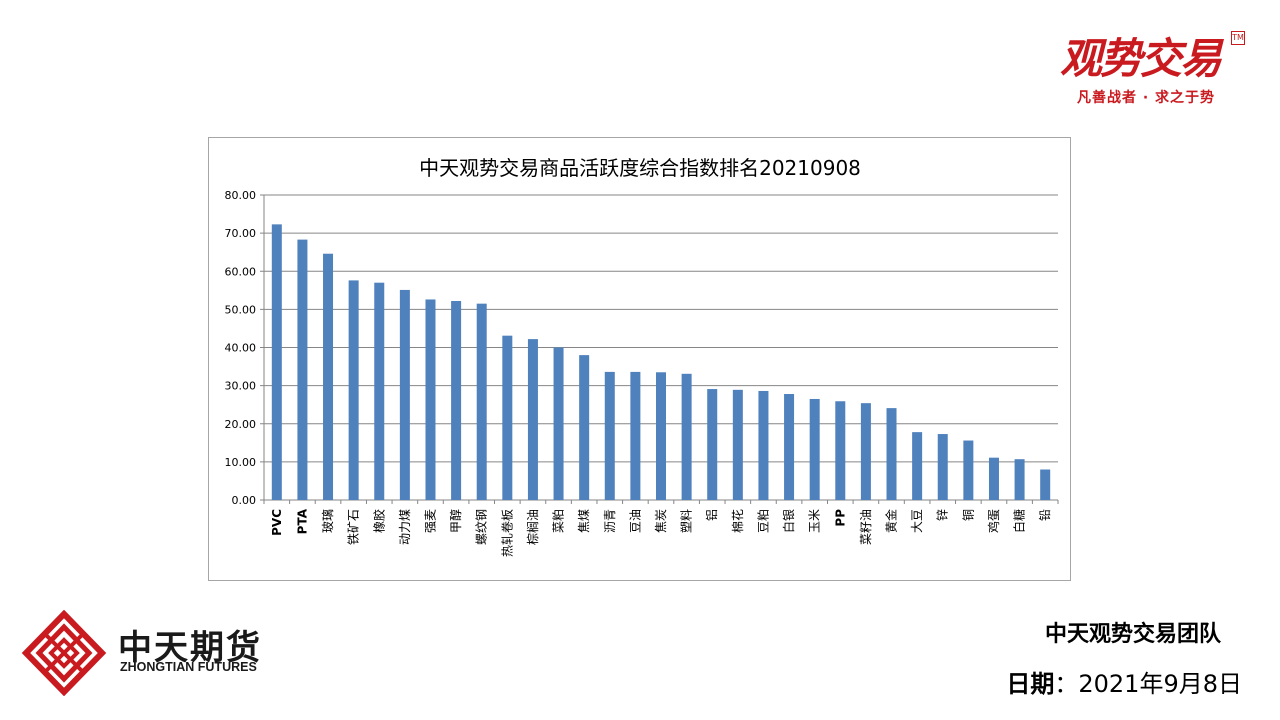 This screenshot has height=720, width=1280. Describe the element at coordinates (635, 521) in the screenshot. I see `x-tick-label: 豆油` at that location.